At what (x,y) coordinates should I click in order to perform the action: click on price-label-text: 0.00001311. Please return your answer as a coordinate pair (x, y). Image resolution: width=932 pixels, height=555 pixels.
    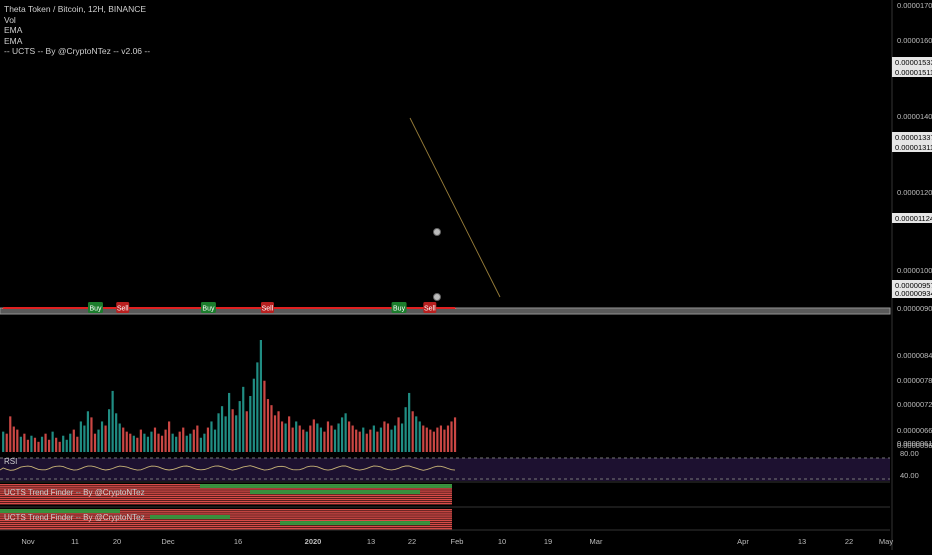
    Looking at the image, I should click on (913, 147).